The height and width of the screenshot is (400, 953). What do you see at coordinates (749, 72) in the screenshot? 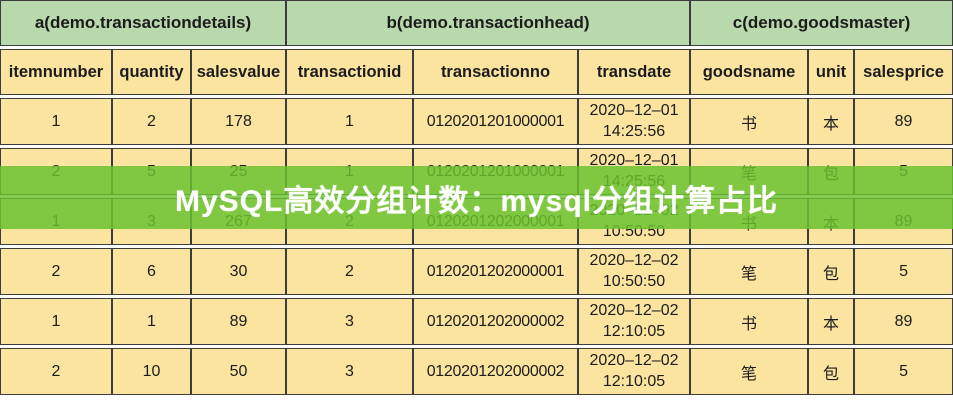
I see `col-header-goodsname: goodsname` at bounding box center [749, 72].